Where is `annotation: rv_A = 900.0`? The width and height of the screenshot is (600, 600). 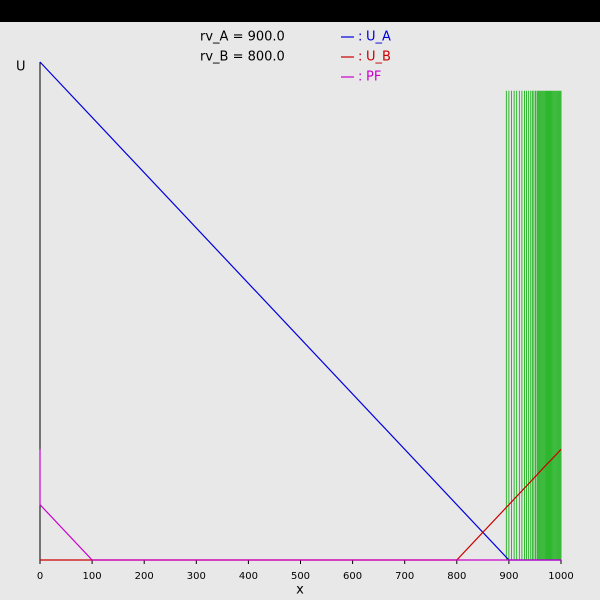 annotation: rv_A = 900.0 is located at coordinates (242, 37).